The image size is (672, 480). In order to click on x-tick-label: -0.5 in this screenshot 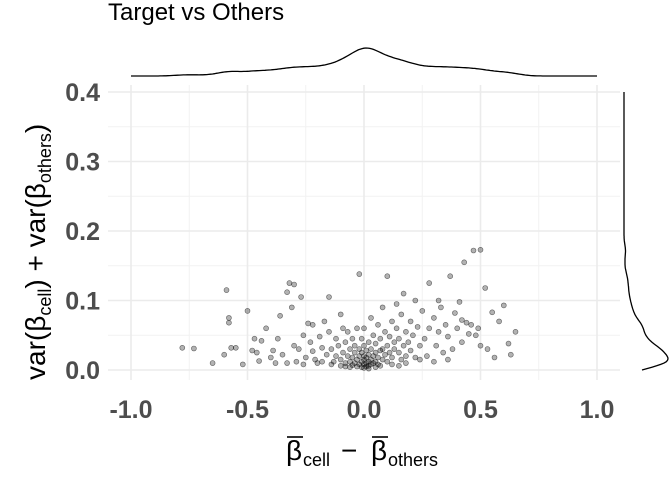, I will do `click(247, 410)`.